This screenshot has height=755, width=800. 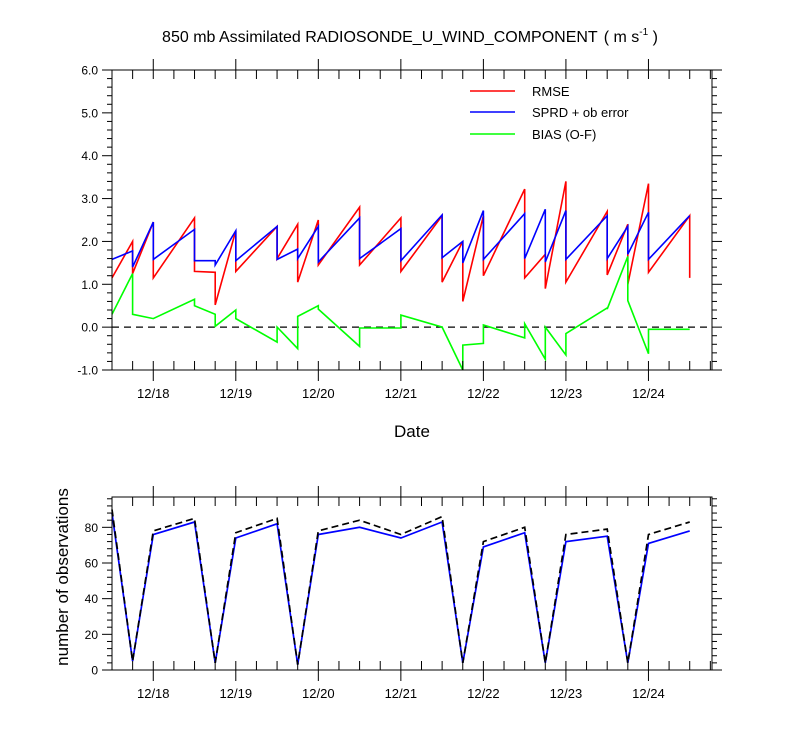 What do you see at coordinates (401, 693) in the screenshot?
I see `bottom-xtick-label: 12/21` at bounding box center [401, 693].